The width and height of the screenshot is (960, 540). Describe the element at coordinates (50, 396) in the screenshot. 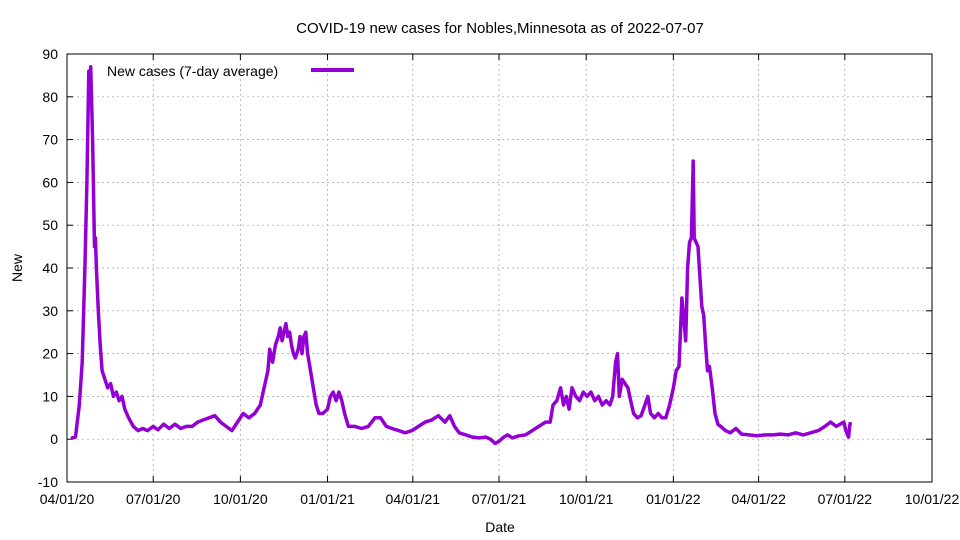

I see `y-tick-label: 10` at that location.